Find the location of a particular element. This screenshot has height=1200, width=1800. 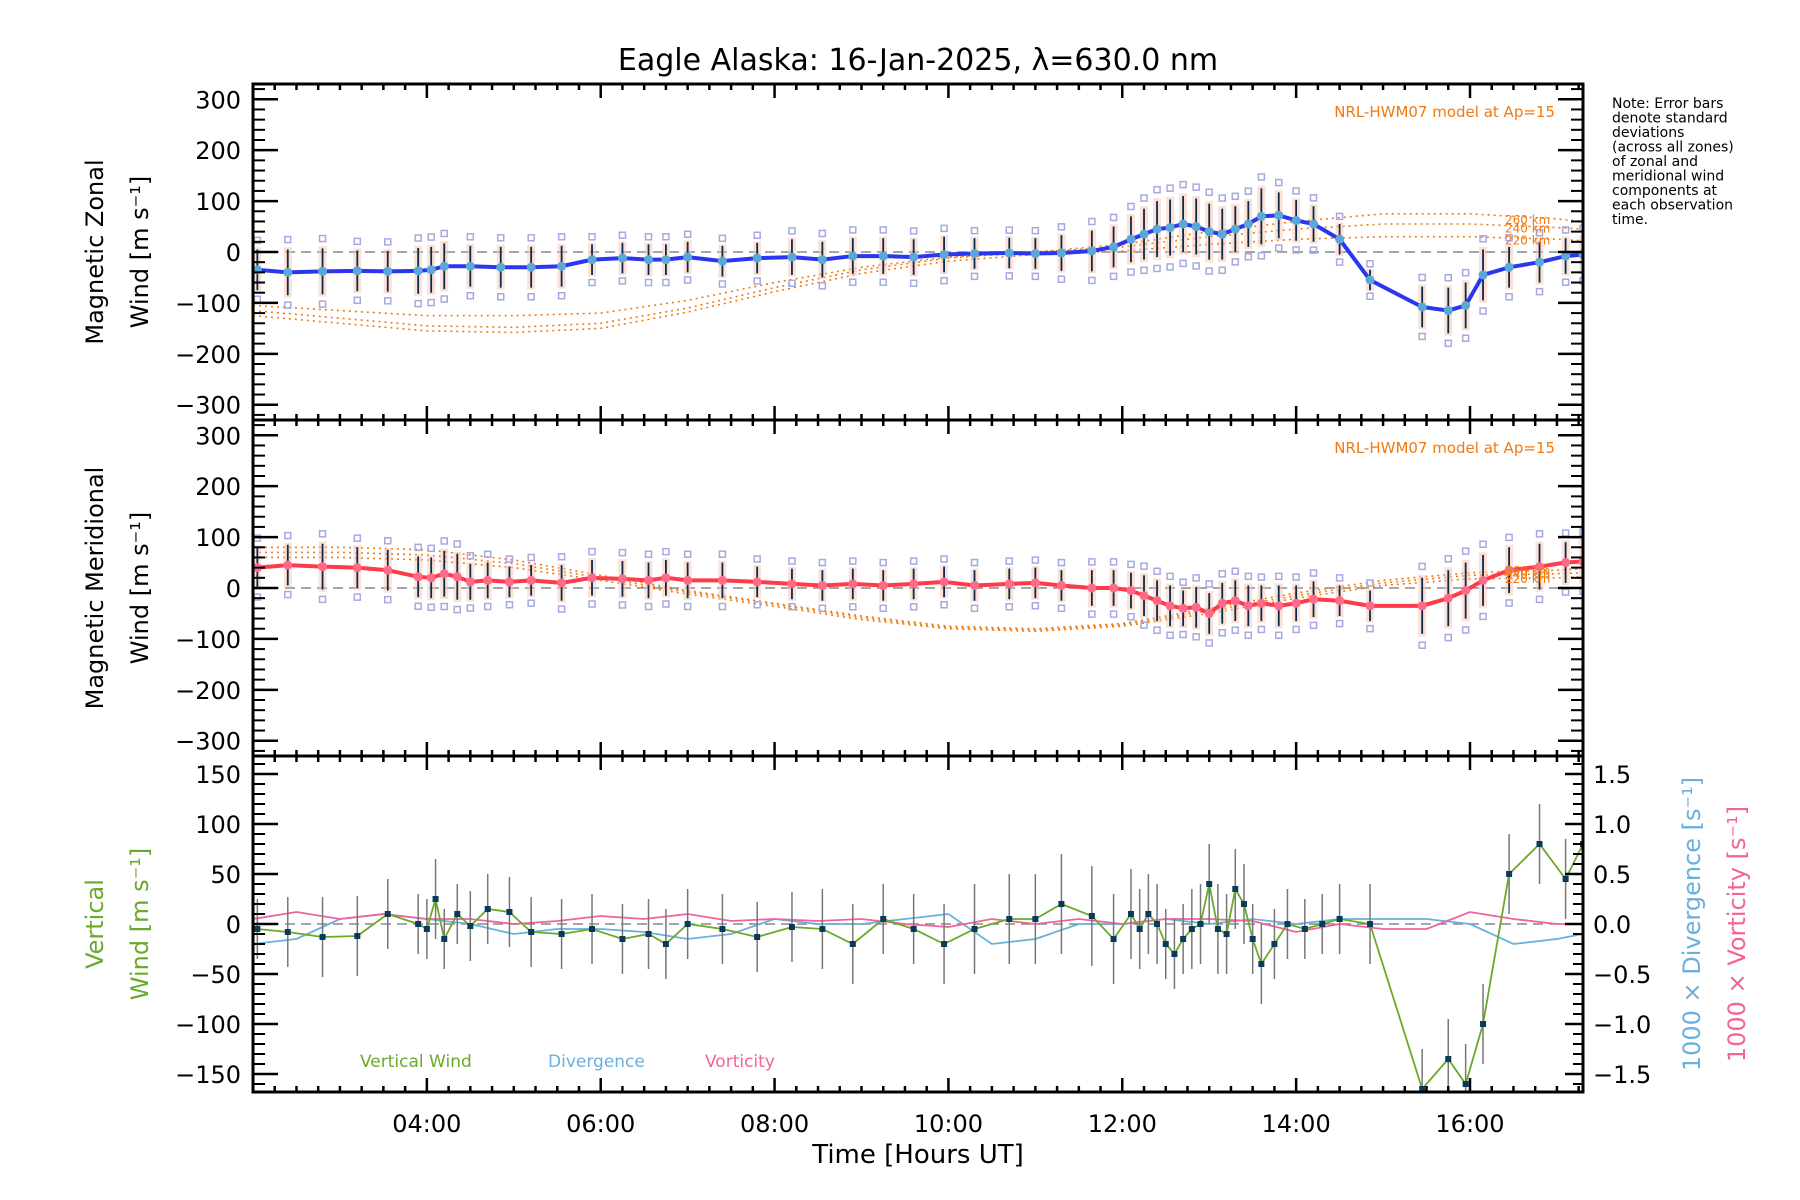

left-tick-label: −150 is located at coordinates (208, 1075).